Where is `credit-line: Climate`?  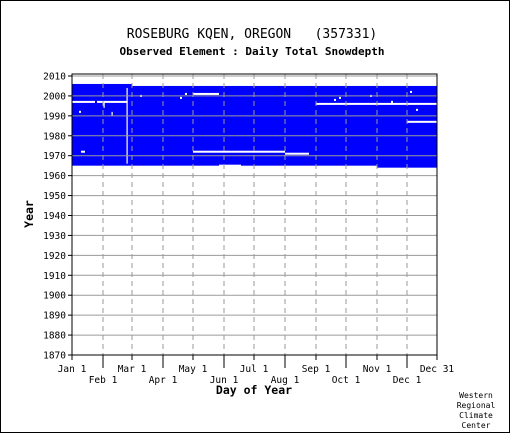
credit-line: Climate is located at coordinates (476, 415).